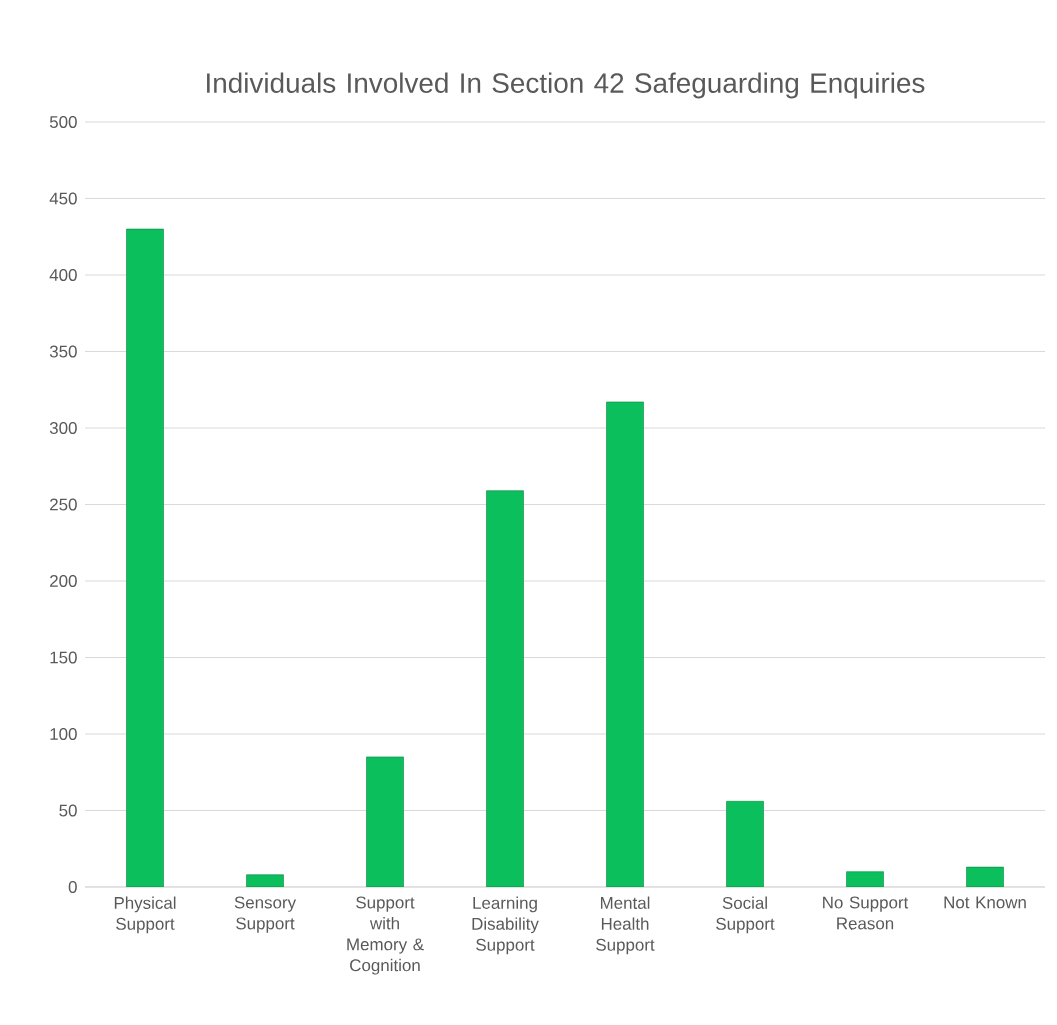 Image resolution: width=1057 pixels, height=1025 pixels. Describe the element at coordinates (63, 121) in the screenshot. I see `y-tick-label: 500` at that location.